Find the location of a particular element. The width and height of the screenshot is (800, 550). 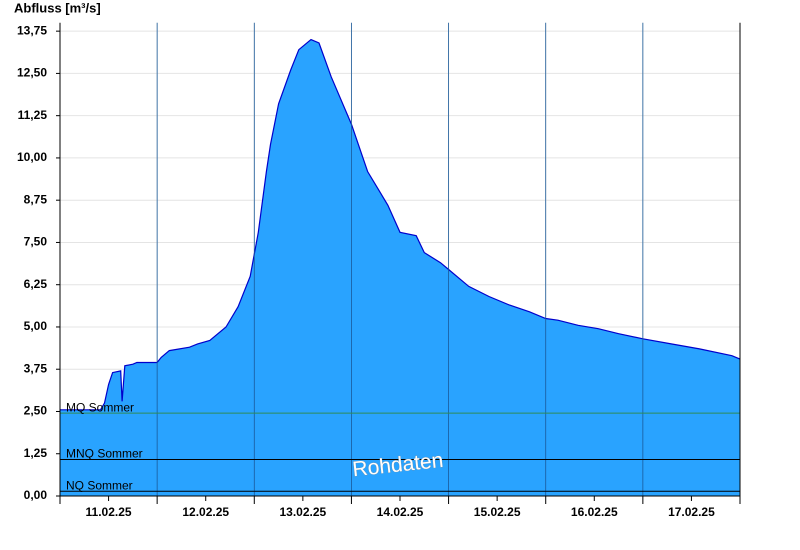

x-tick-label: 13.02.25 is located at coordinates (302, 512).